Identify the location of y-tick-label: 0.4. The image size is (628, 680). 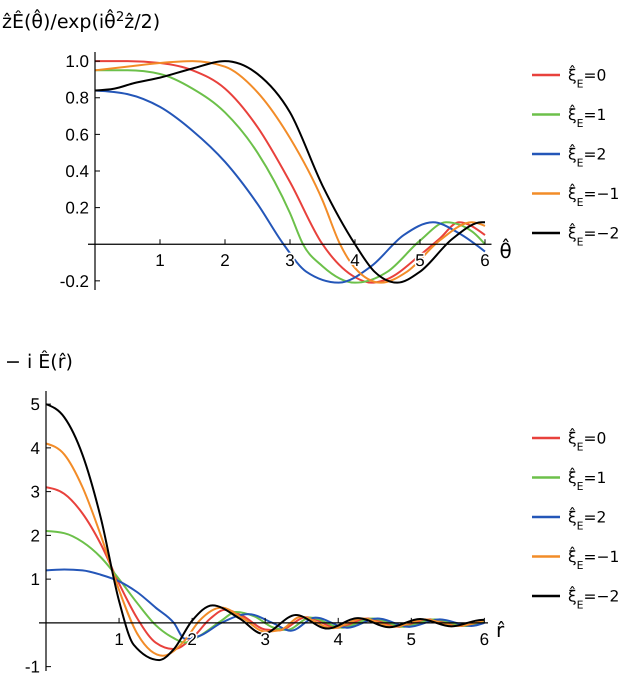
(77, 171).